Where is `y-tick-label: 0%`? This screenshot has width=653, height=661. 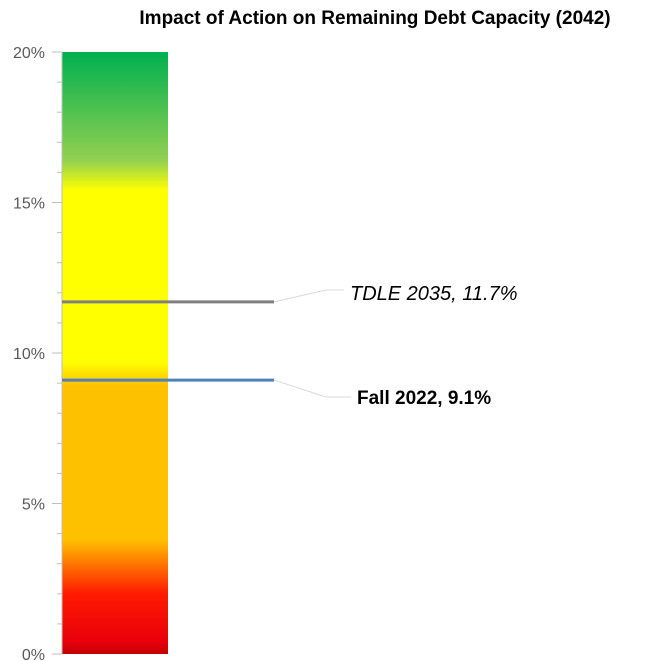
y-tick-label: 0% is located at coordinates (33, 654).